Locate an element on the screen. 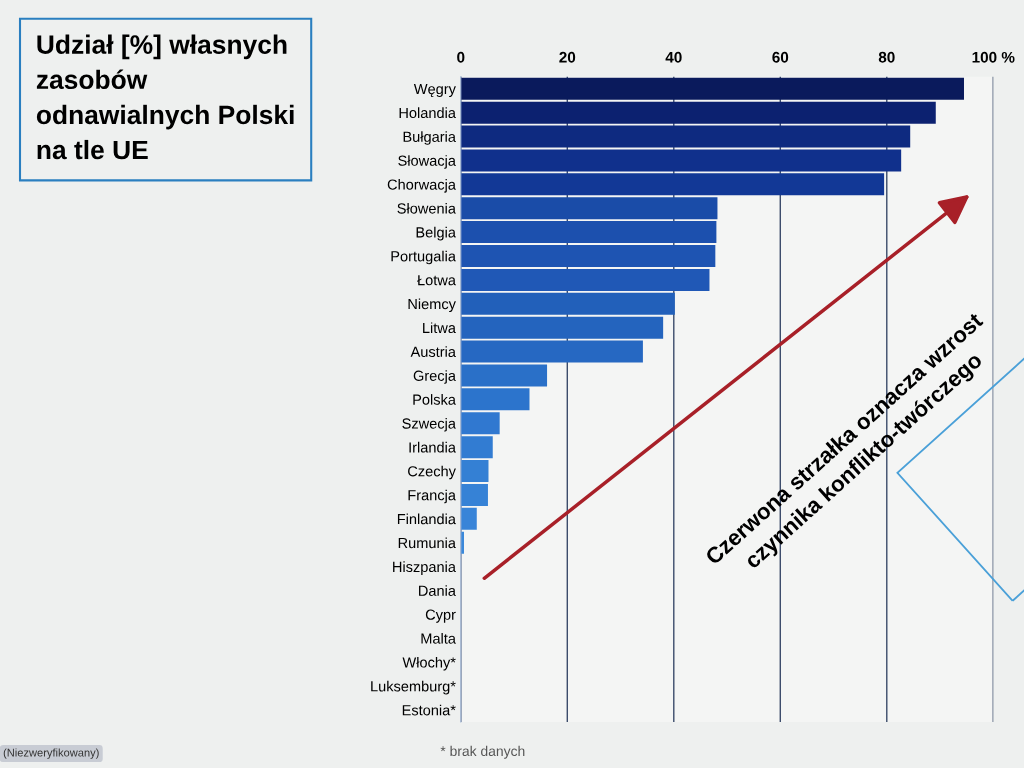  x-tick-label: 40 is located at coordinates (673, 57).